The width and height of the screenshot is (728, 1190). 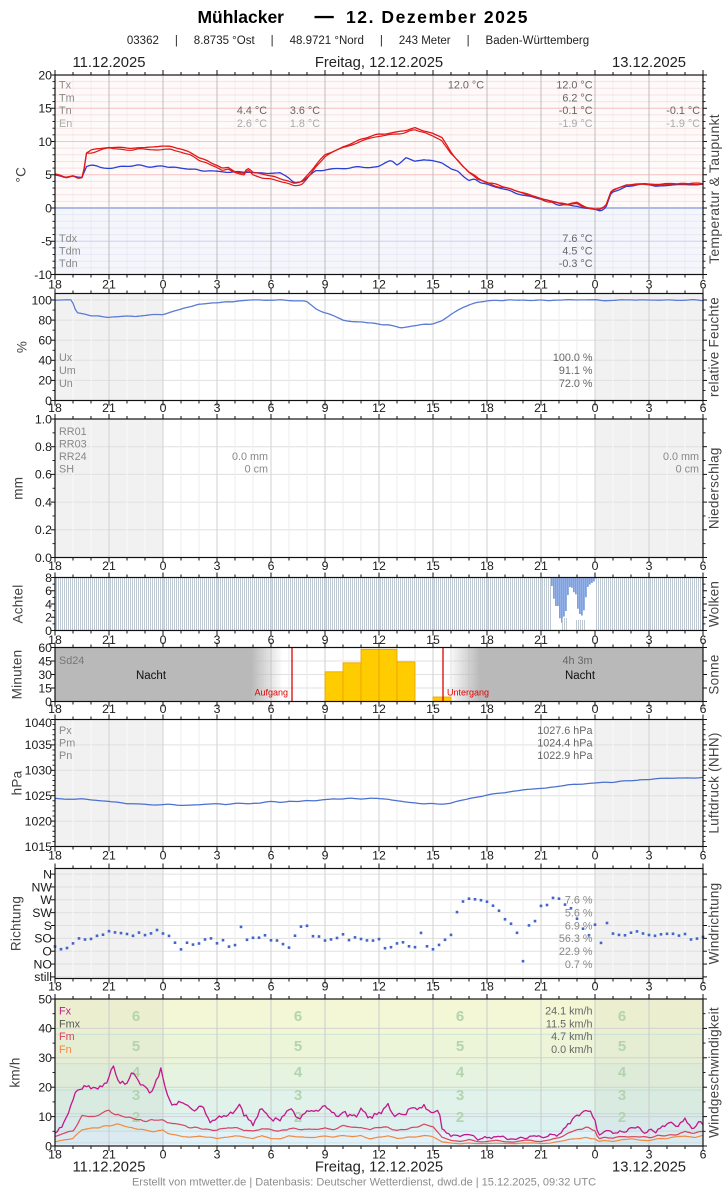 I want to click on svg-text: 0 cm, so click(x=687, y=470).